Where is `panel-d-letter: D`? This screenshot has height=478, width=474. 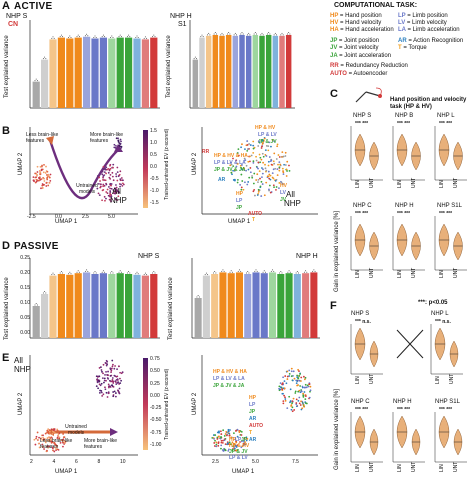
panel-d-letter: D is located at coordinates (6, 246).